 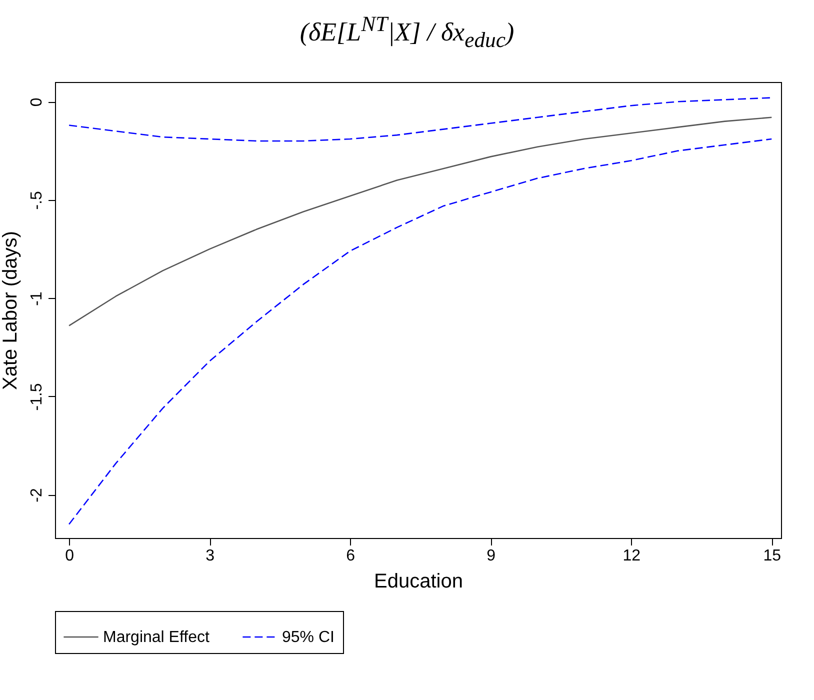 I want to click on x-tick-label: 9, so click(x=491, y=556).